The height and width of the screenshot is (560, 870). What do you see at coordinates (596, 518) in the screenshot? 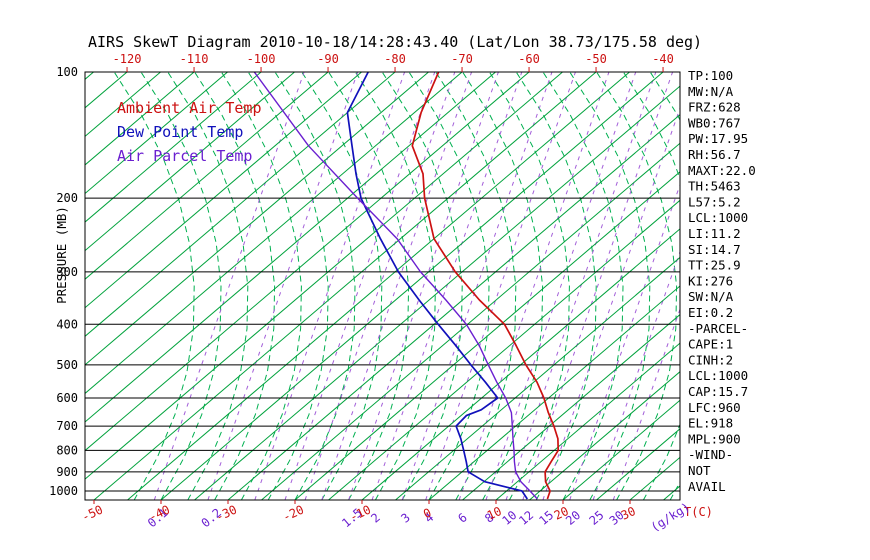
I see `mixing-ratio-label: 25` at bounding box center [596, 518].